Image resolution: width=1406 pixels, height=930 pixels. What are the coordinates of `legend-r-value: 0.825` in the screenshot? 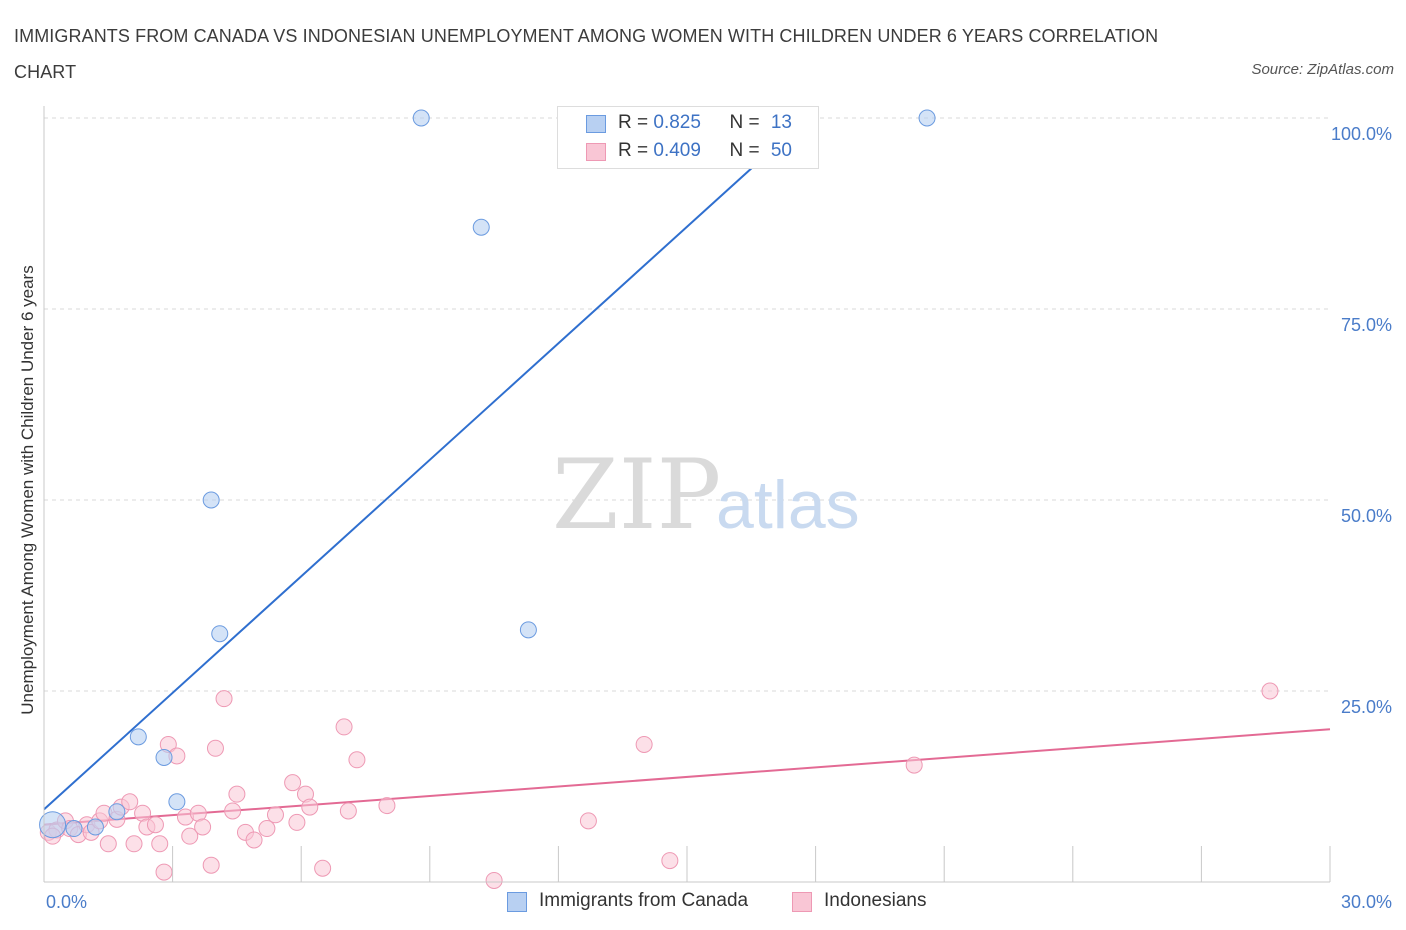 It's located at (677, 122).